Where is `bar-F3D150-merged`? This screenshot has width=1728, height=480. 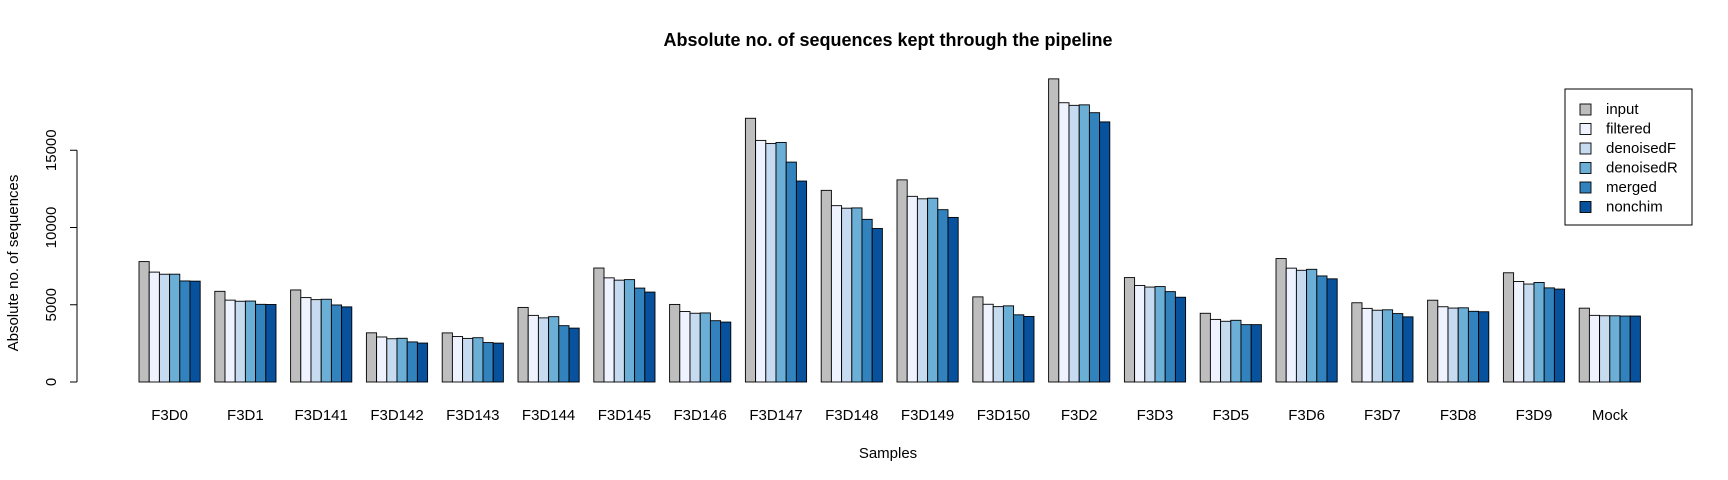 bar-F3D150-merged is located at coordinates (1019, 348).